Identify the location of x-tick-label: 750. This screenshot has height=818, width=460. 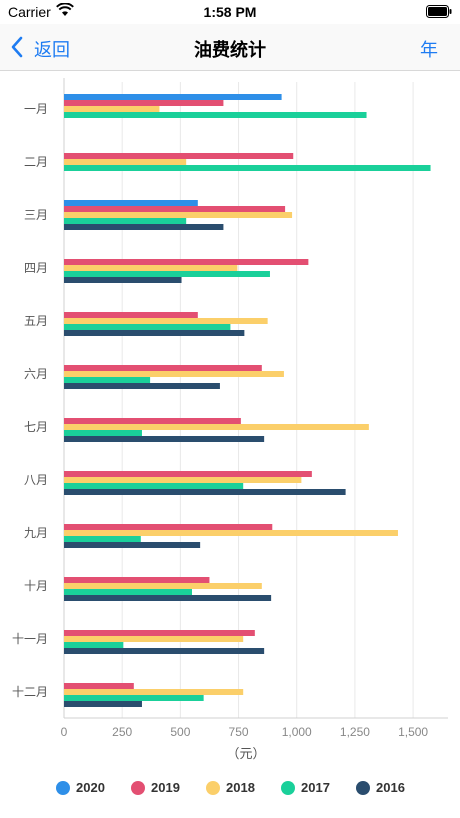
(239, 732).